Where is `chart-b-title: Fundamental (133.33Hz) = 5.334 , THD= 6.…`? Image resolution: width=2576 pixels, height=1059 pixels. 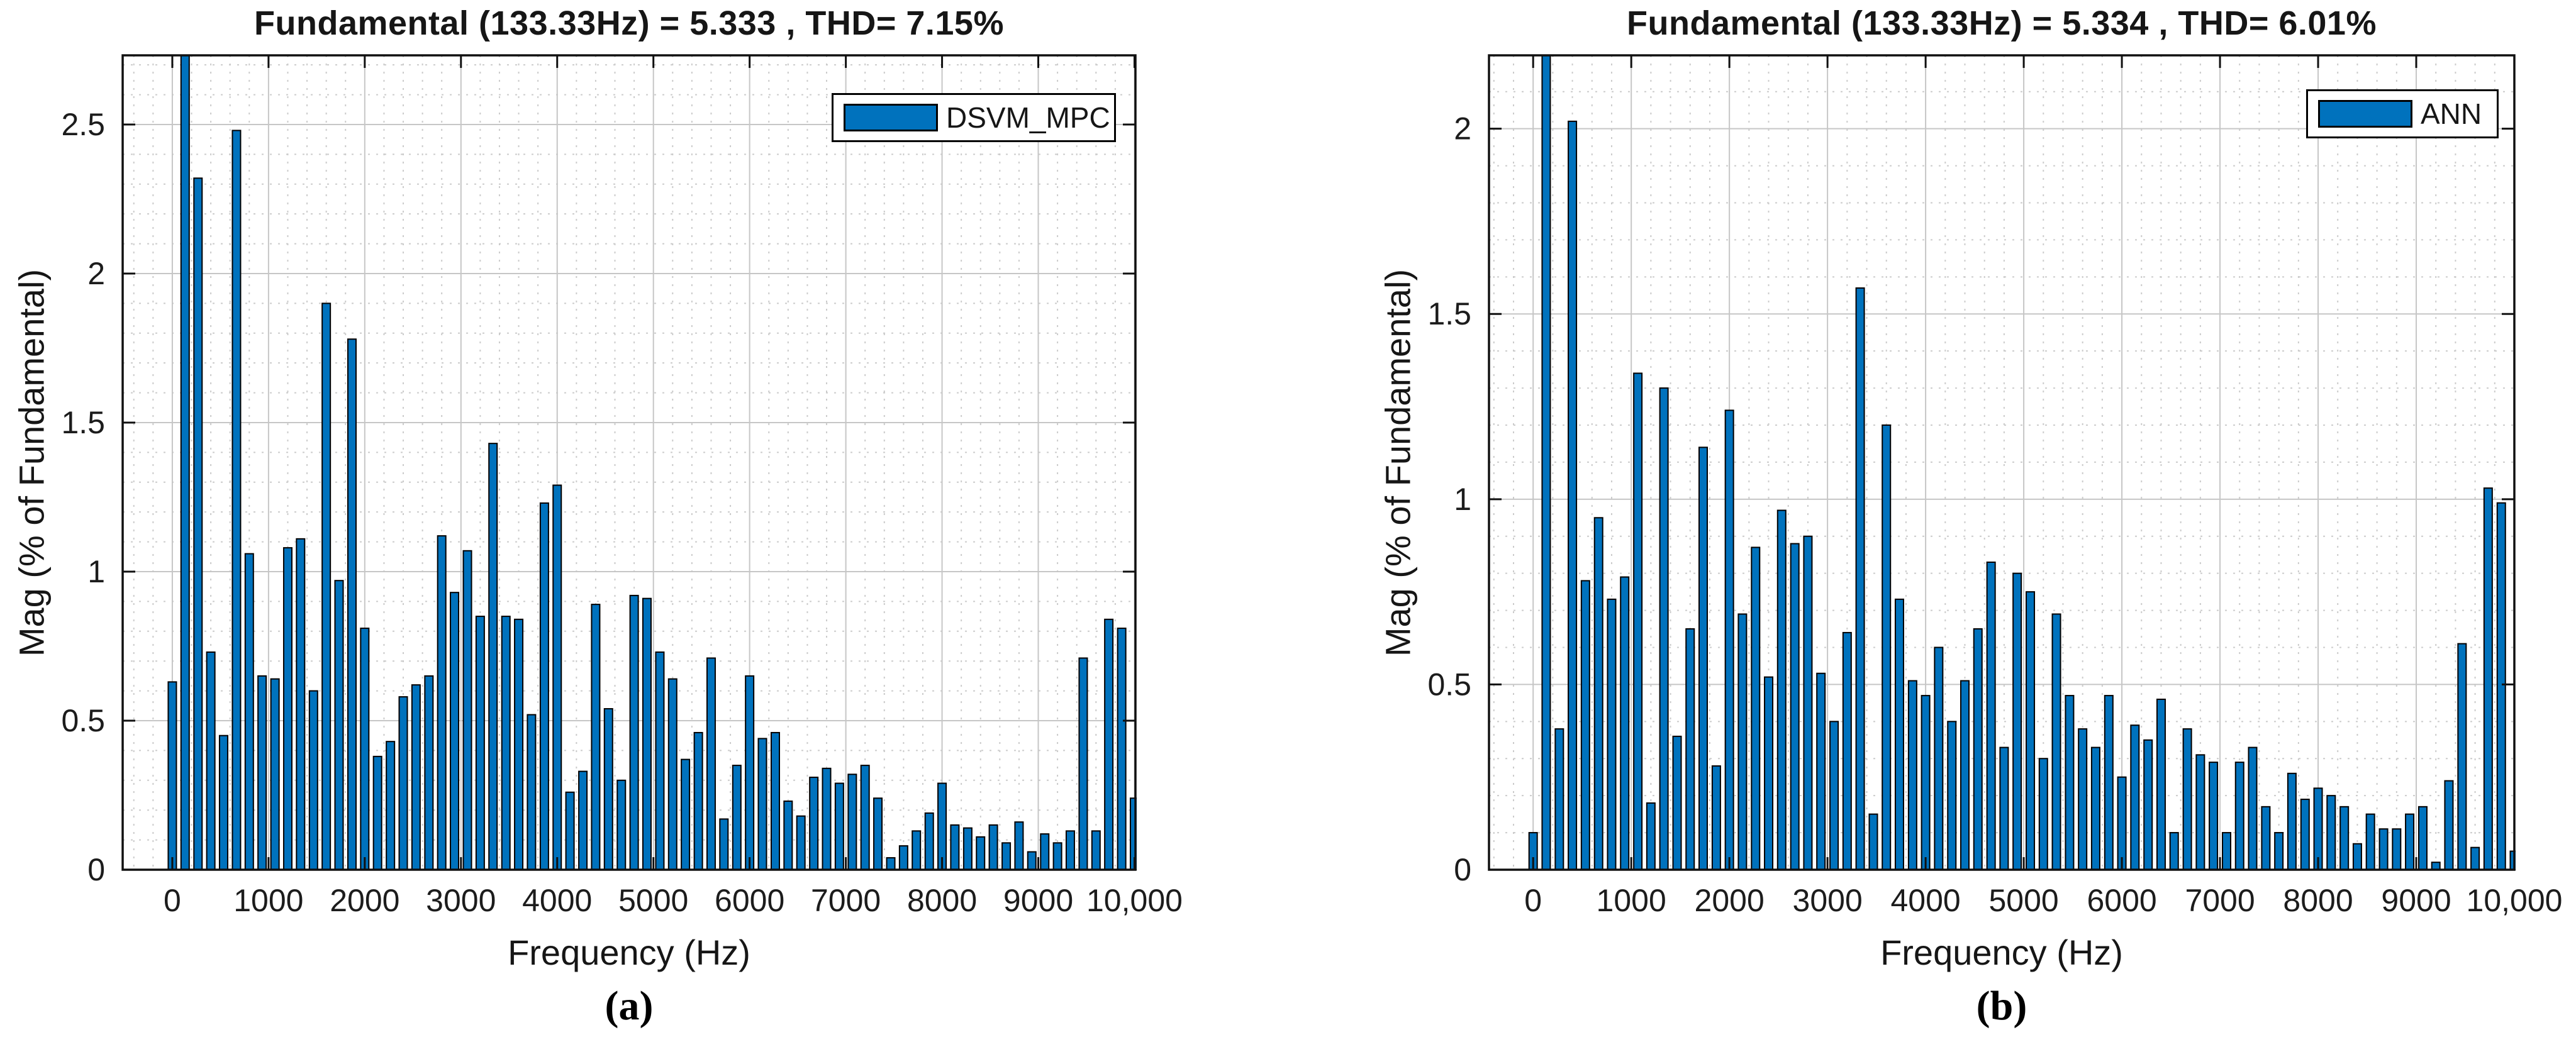
chart-b-title: Fundamental (133.33Hz) = 5.334 , THD= 6.… is located at coordinates (2002, 23).